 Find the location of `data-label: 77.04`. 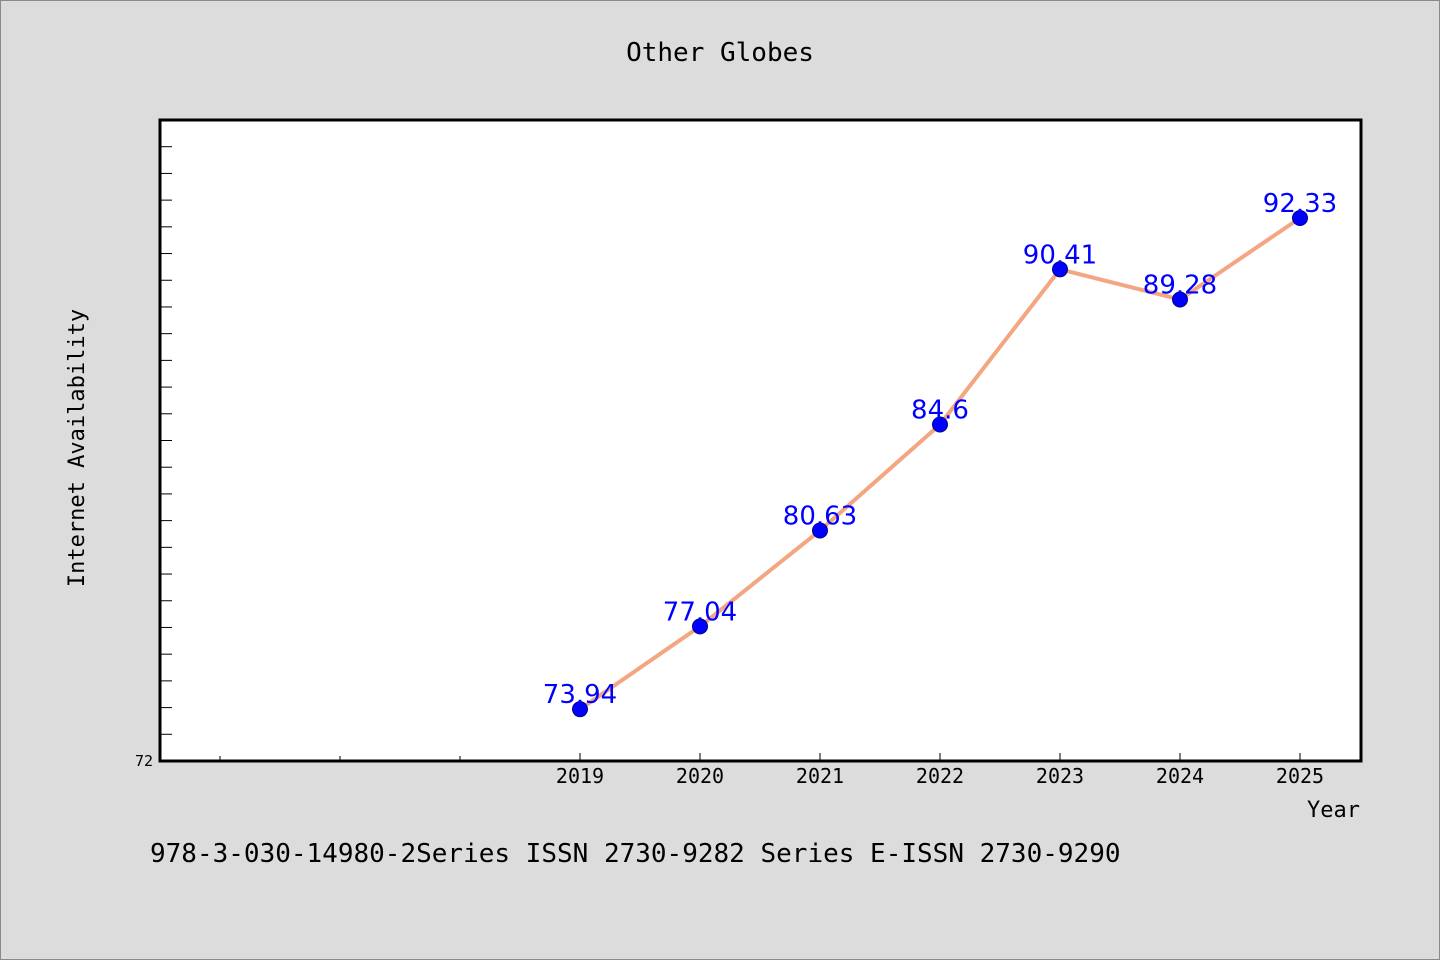

data-label: 77.04 is located at coordinates (700, 612).